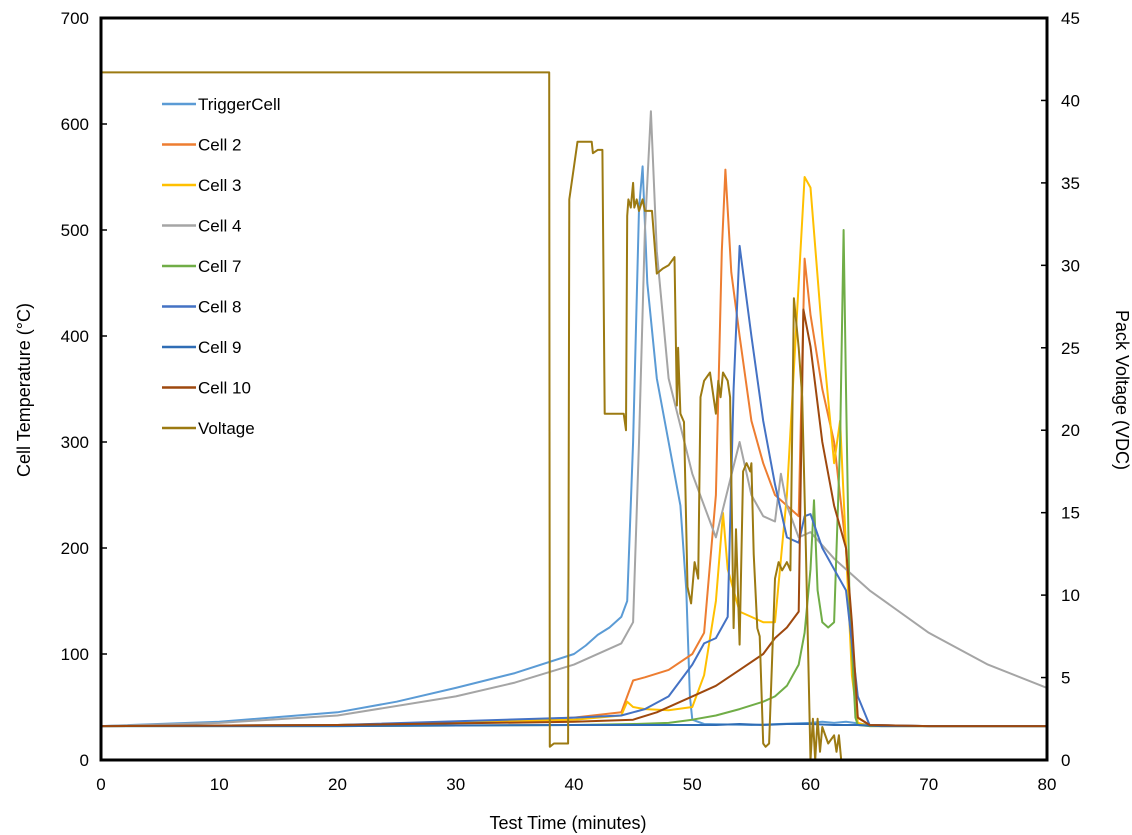 This screenshot has height=835, width=1132. Describe the element at coordinates (1070, 513) in the screenshot. I see `right-tick-label: 15` at that location.